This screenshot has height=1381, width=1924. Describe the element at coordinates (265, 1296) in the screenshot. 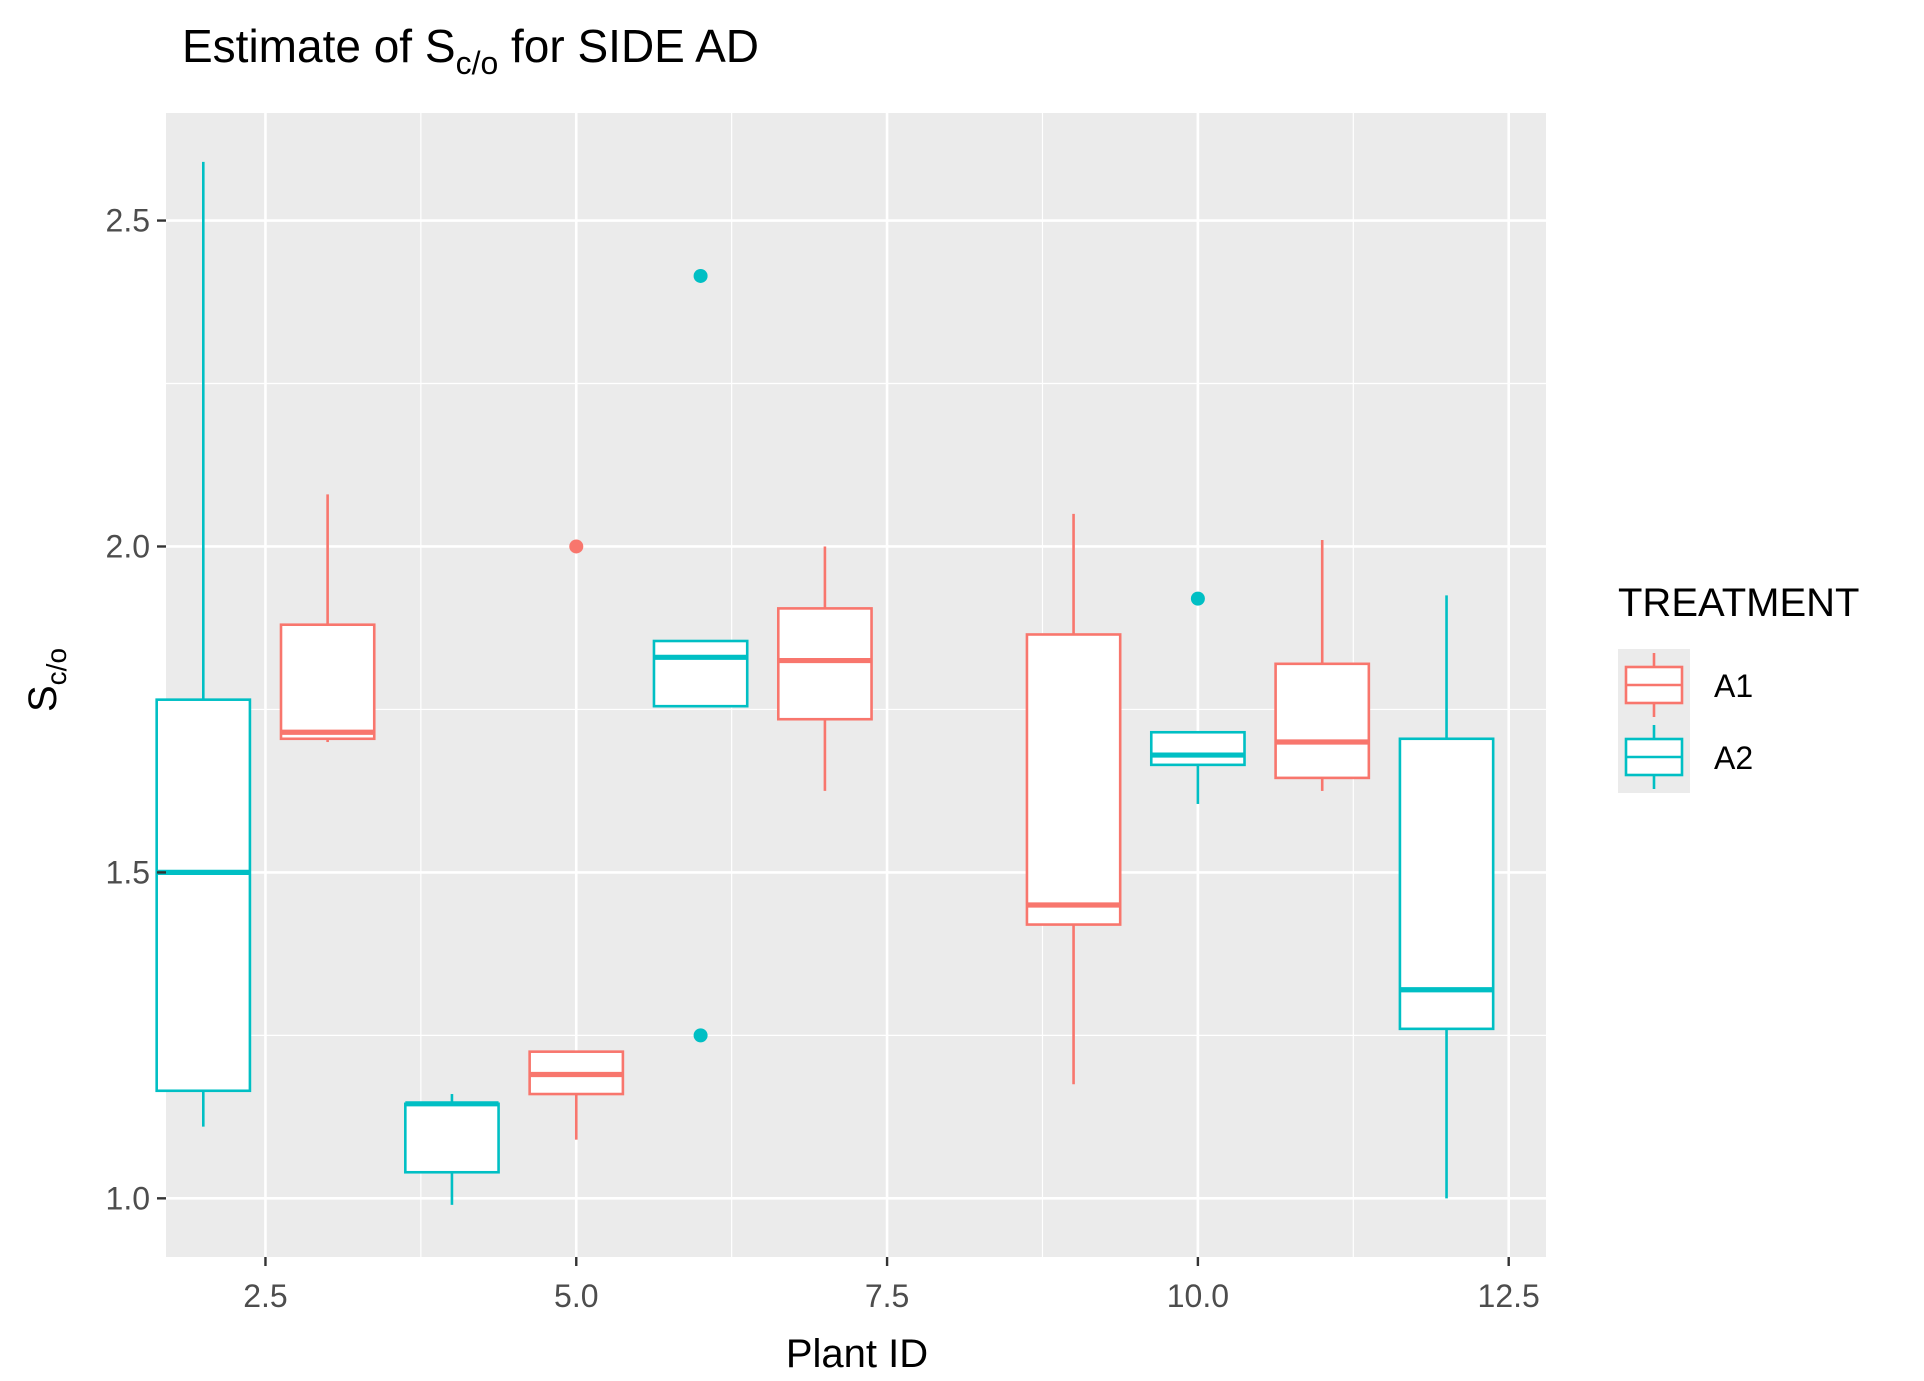

I see `x-tick-label: 2.5` at that location.